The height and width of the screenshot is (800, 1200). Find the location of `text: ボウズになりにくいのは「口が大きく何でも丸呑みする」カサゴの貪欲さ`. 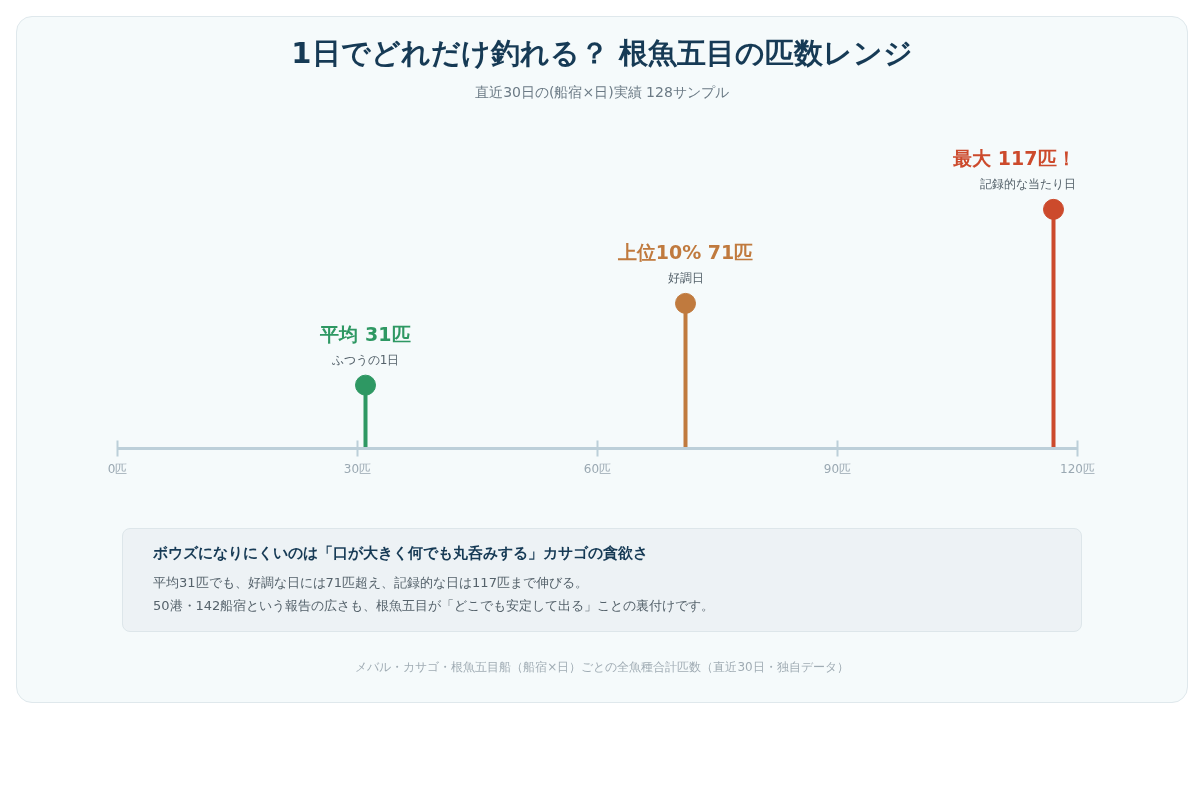

text: ボウズになりにくいのは「口が大きく何でも丸呑みする」カサゴの貪欲さ is located at coordinates (401, 553).